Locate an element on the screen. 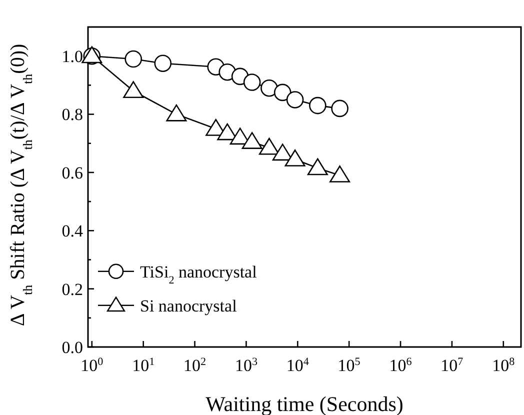 This screenshot has height=415, width=524. y-tick-label: 0.4 is located at coordinates (73, 231).